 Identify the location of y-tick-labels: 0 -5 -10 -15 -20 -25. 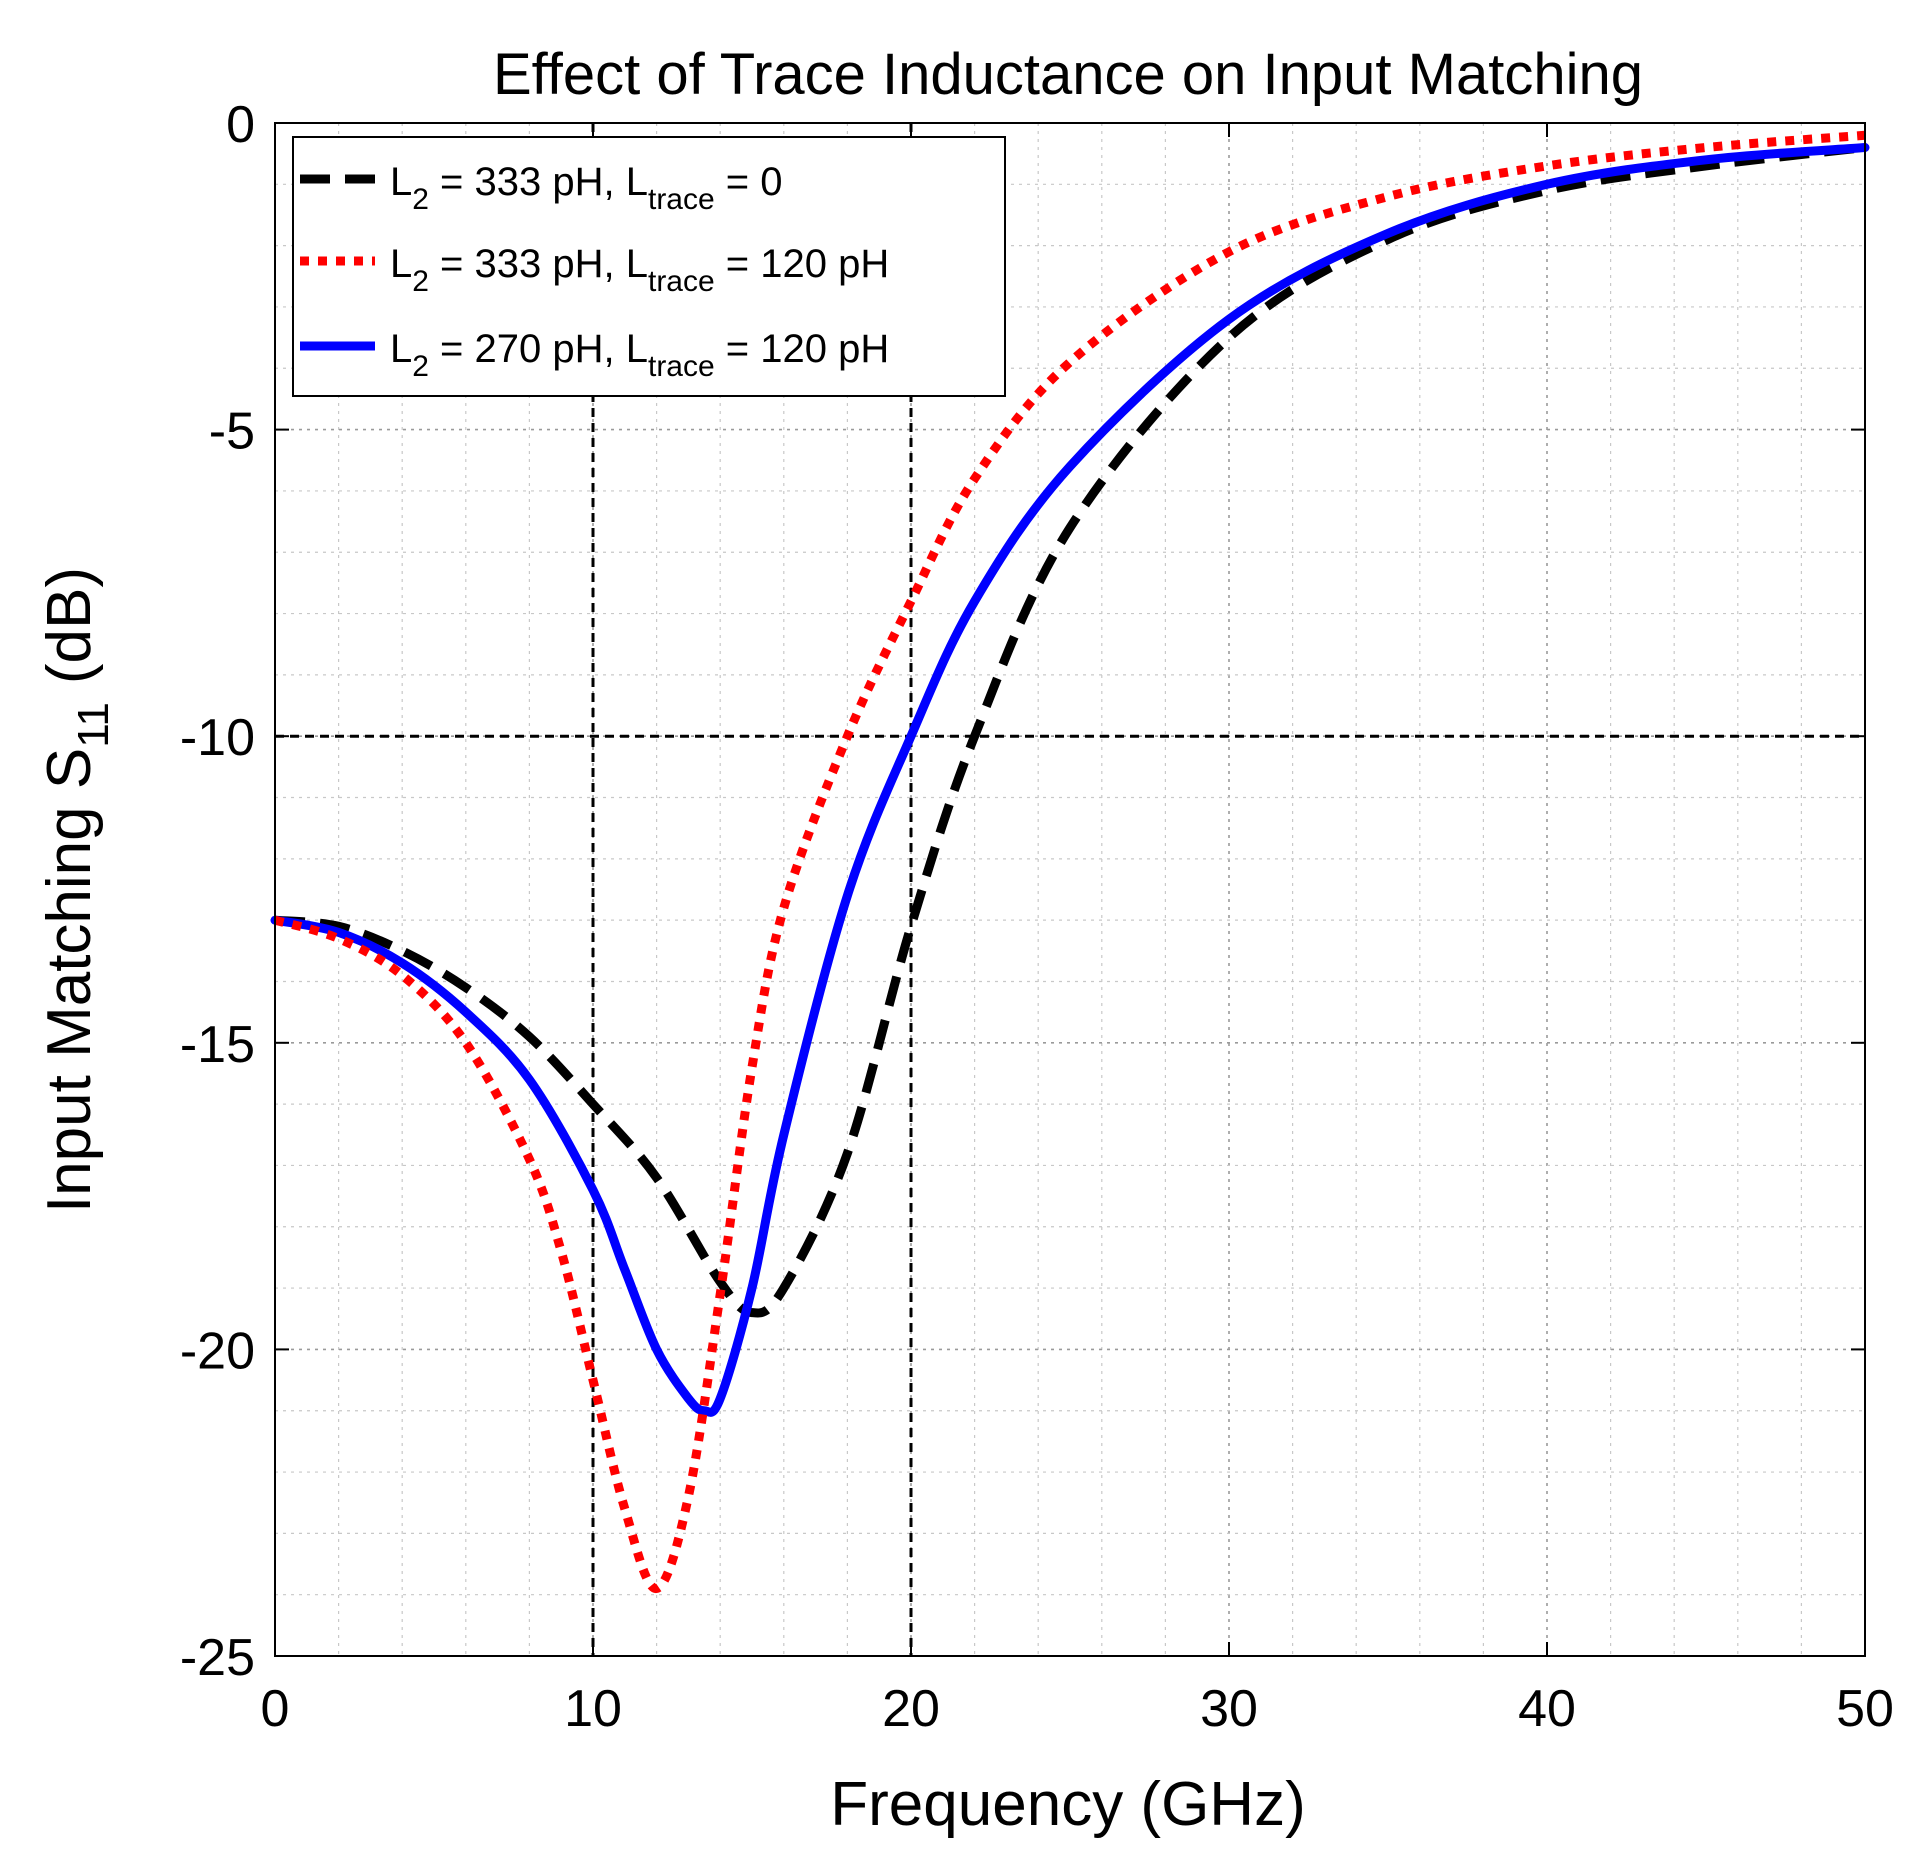
(217, 891).